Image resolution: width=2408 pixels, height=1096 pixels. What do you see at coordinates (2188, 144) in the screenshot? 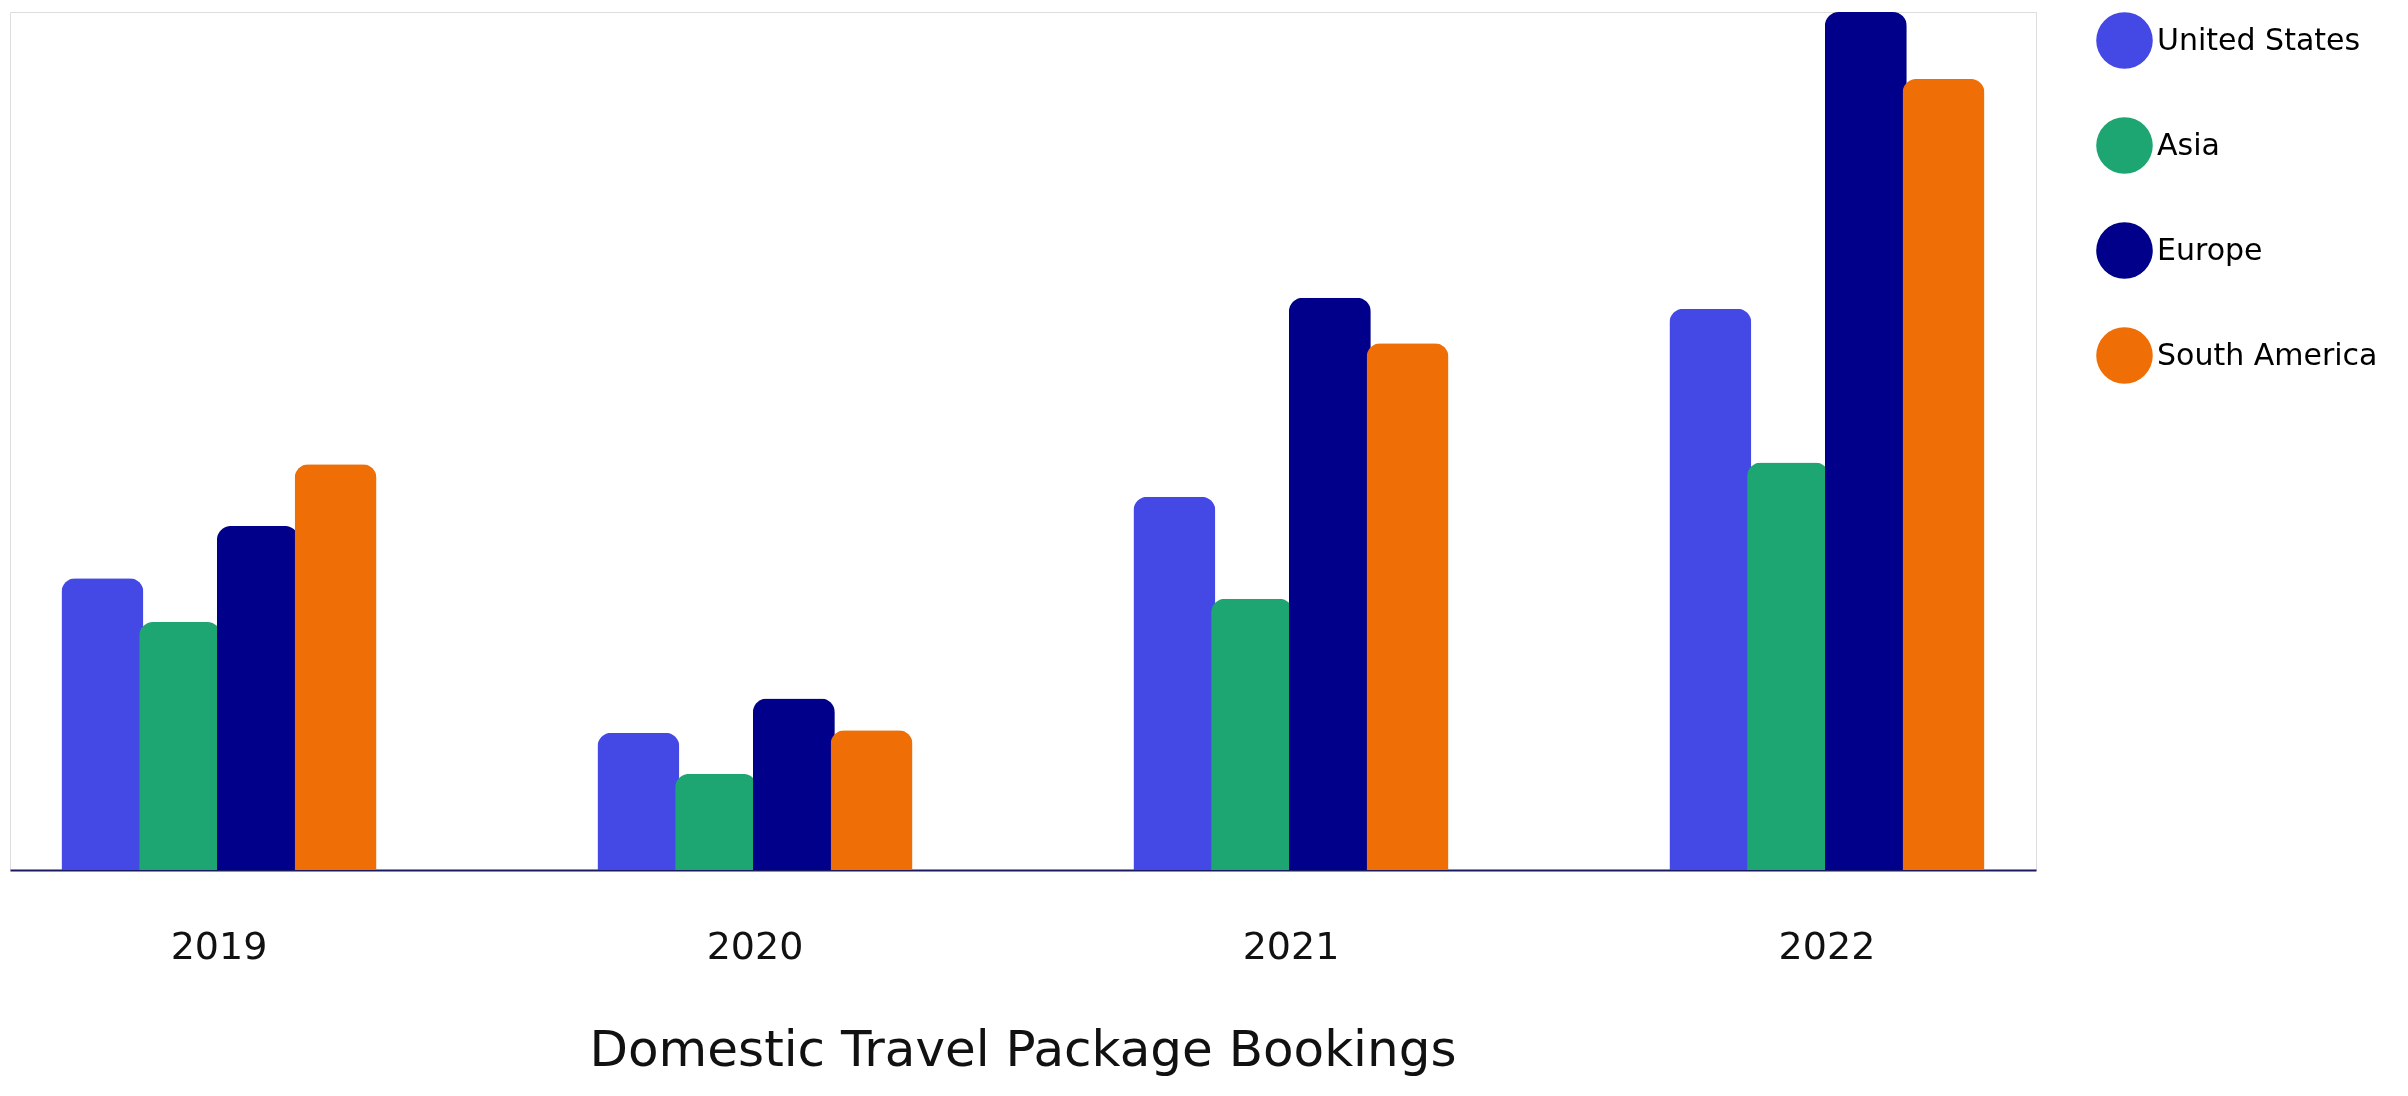
I see `legend-label: Asia` at bounding box center [2188, 144].